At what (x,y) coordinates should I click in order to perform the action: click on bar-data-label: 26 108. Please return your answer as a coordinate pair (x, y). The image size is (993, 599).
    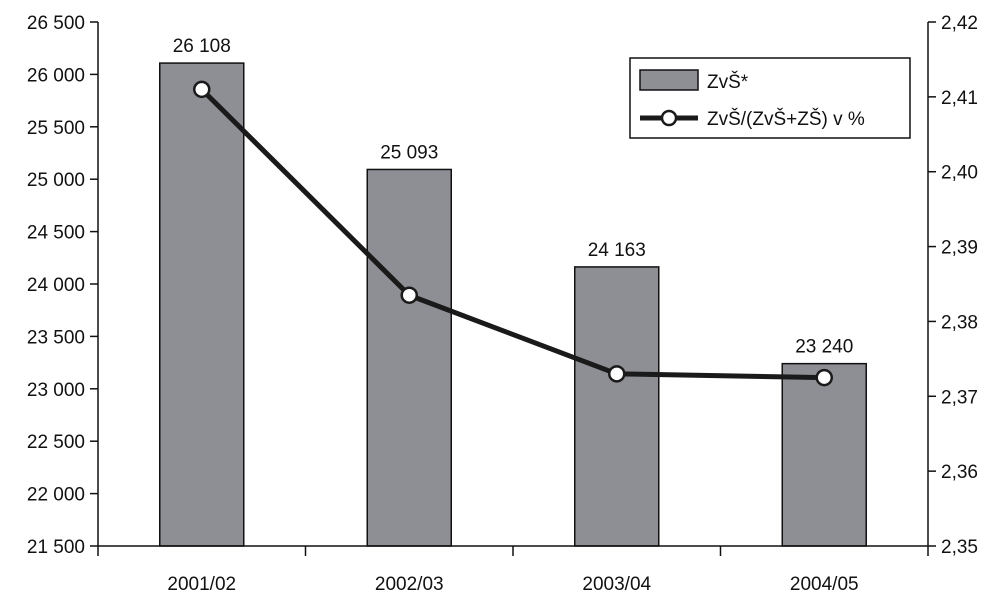
    Looking at the image, I should click on (202, 46).